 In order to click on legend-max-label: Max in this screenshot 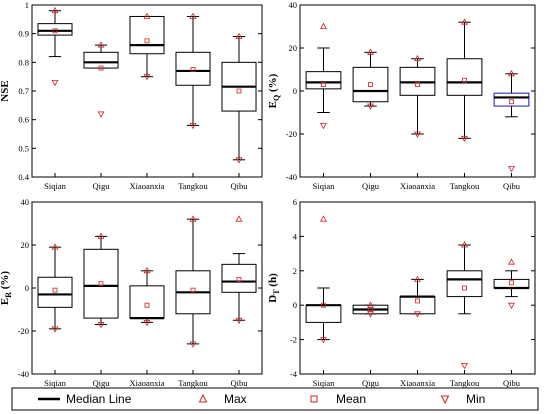, I will do `click(235, 399)`.